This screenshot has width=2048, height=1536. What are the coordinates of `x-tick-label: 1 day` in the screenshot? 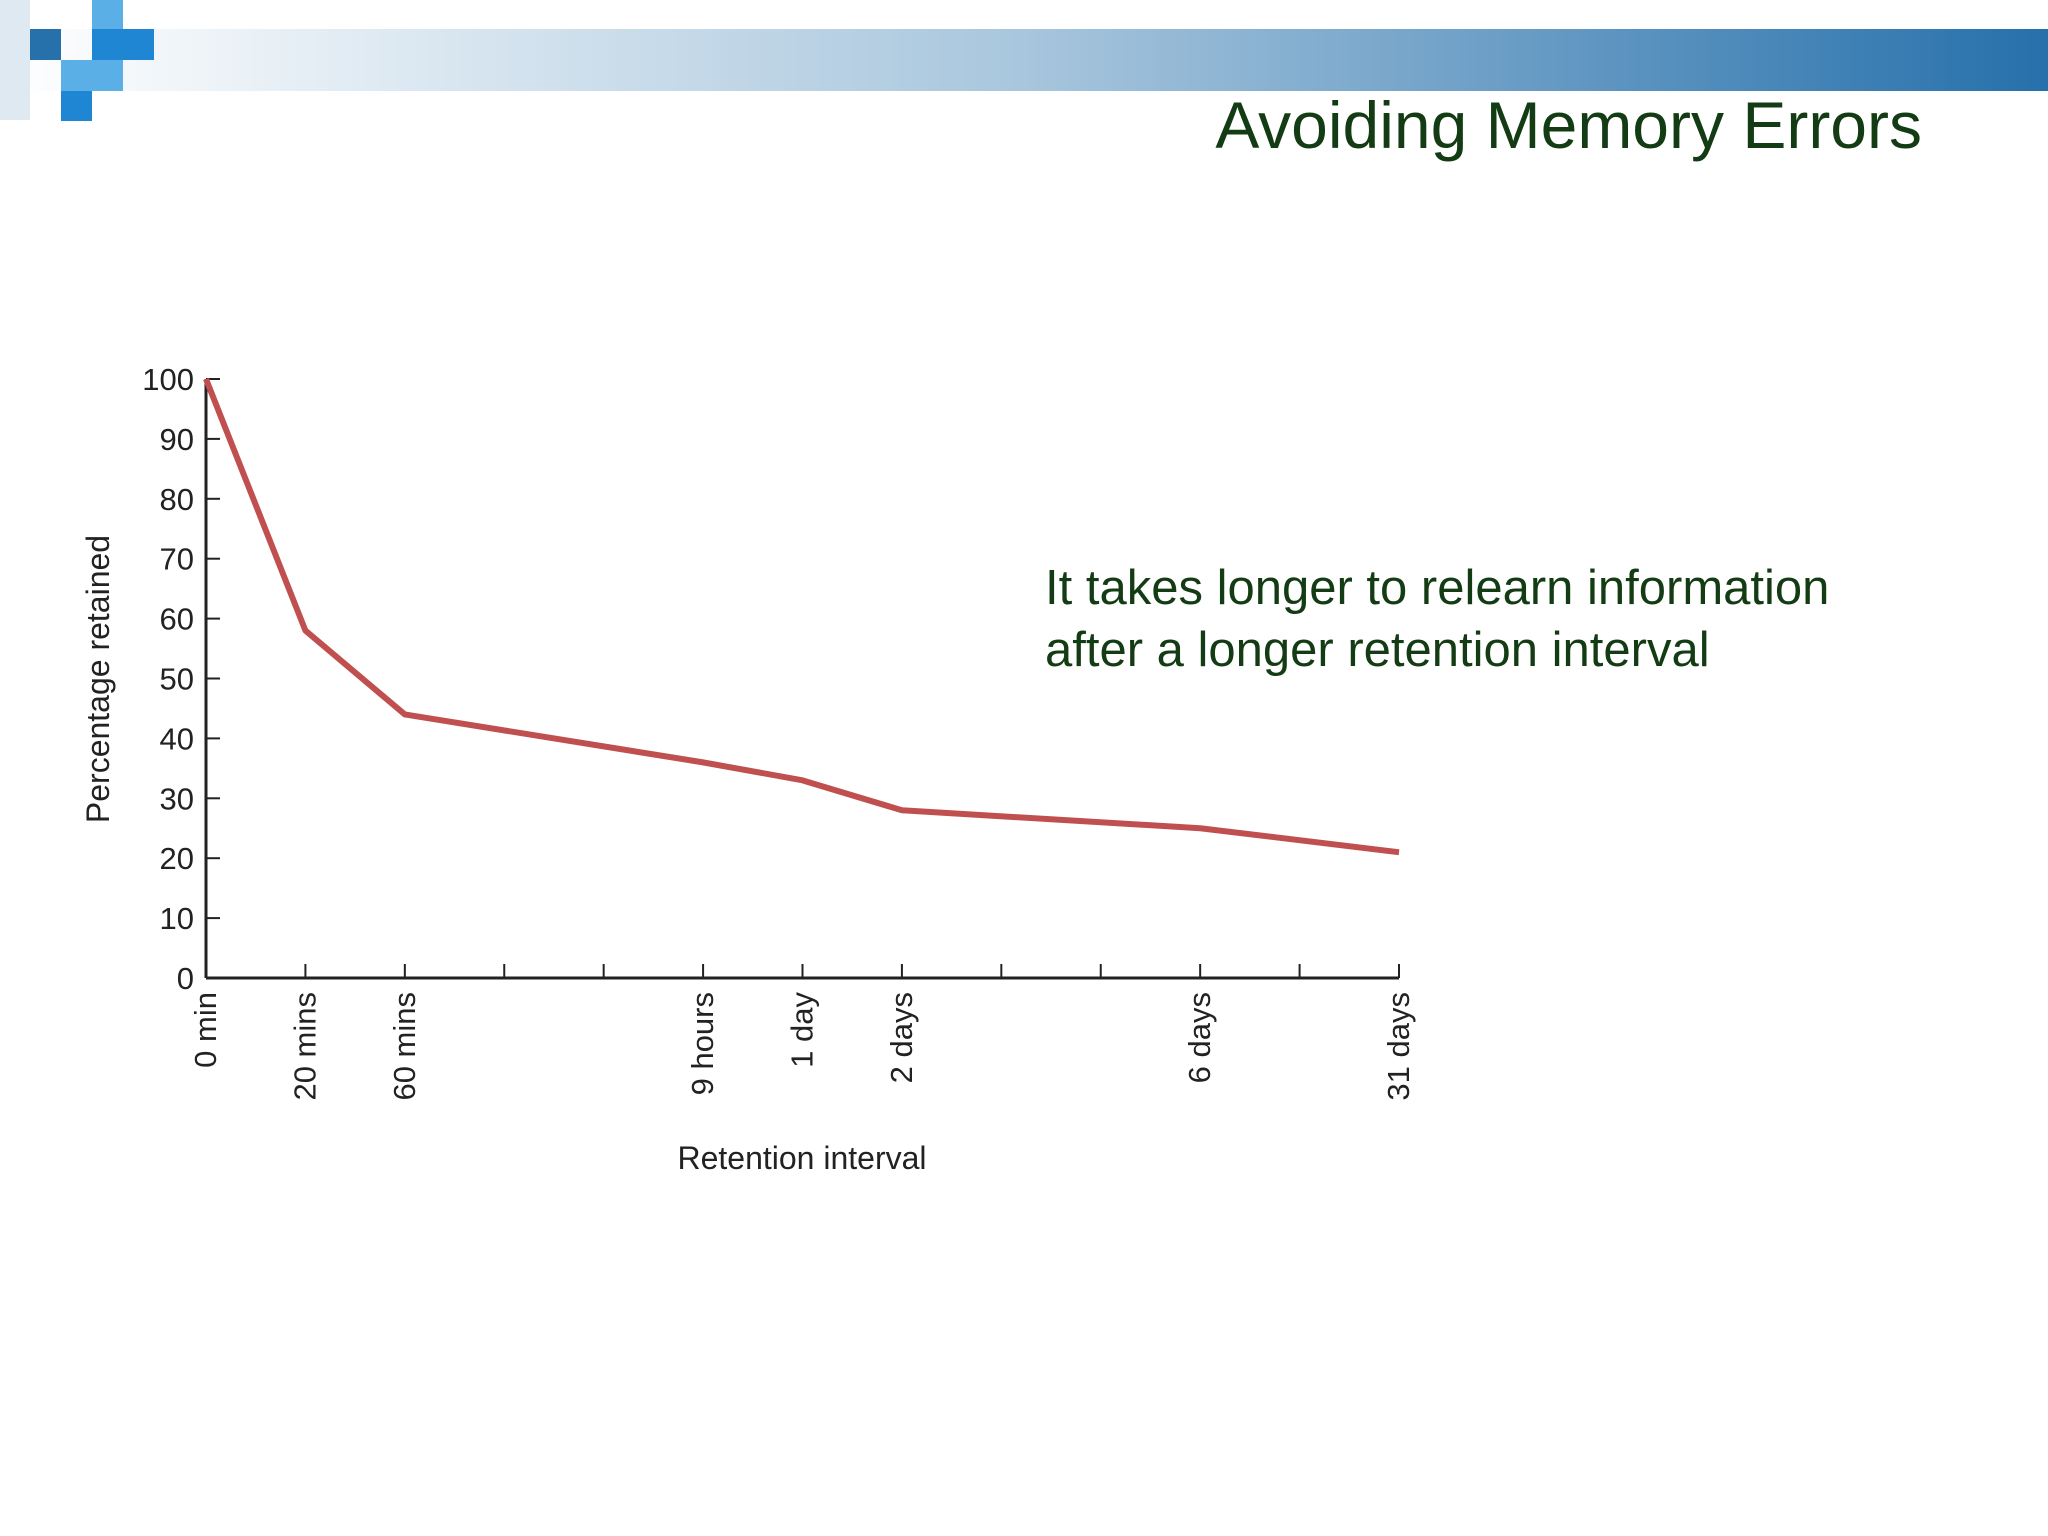 It's located at (802, 1030).